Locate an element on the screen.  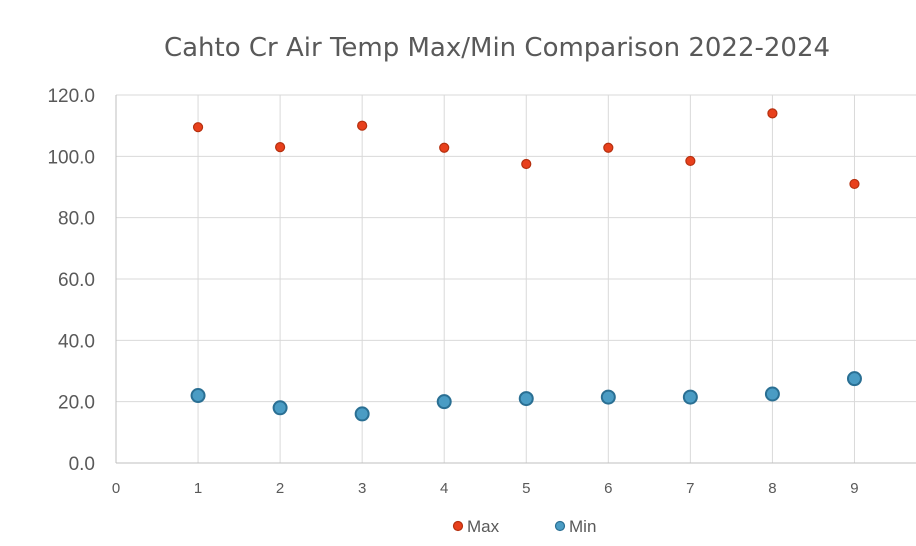
y-tick-label: 0.0 is located at coordinates (82, 464).